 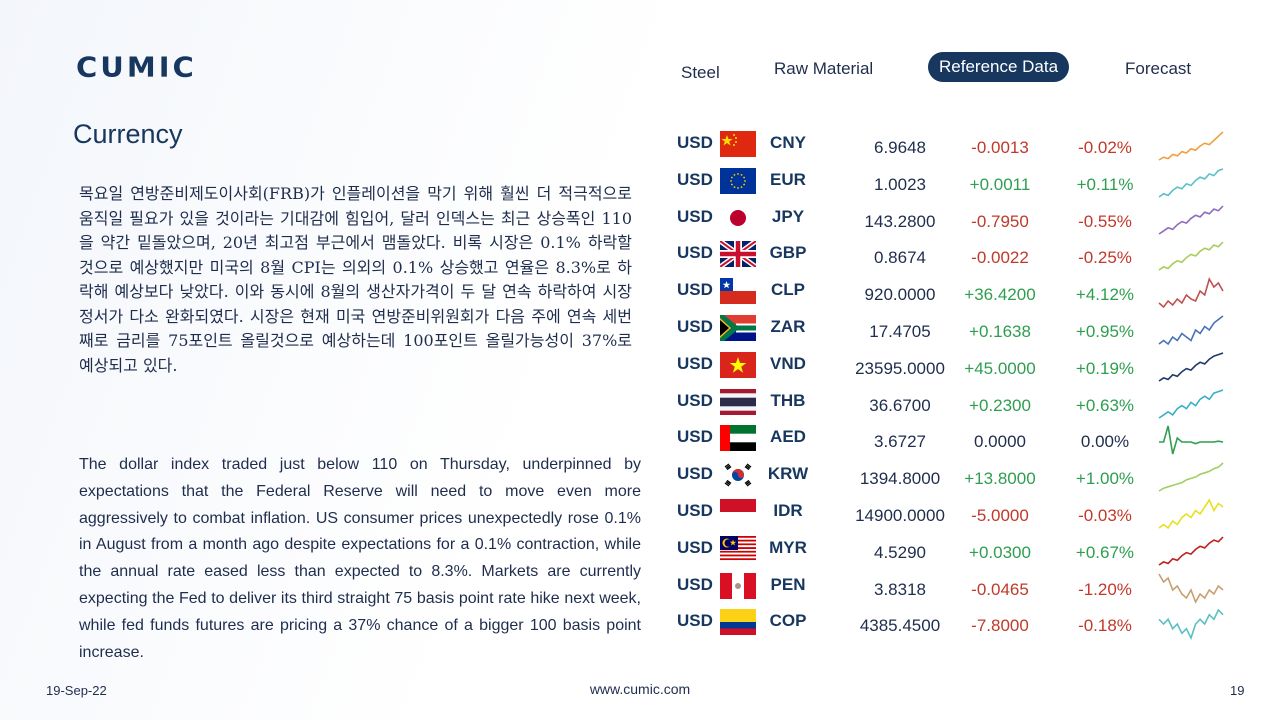 I want to click on rate-change: -0.0465, so click(x=1000, y=589).